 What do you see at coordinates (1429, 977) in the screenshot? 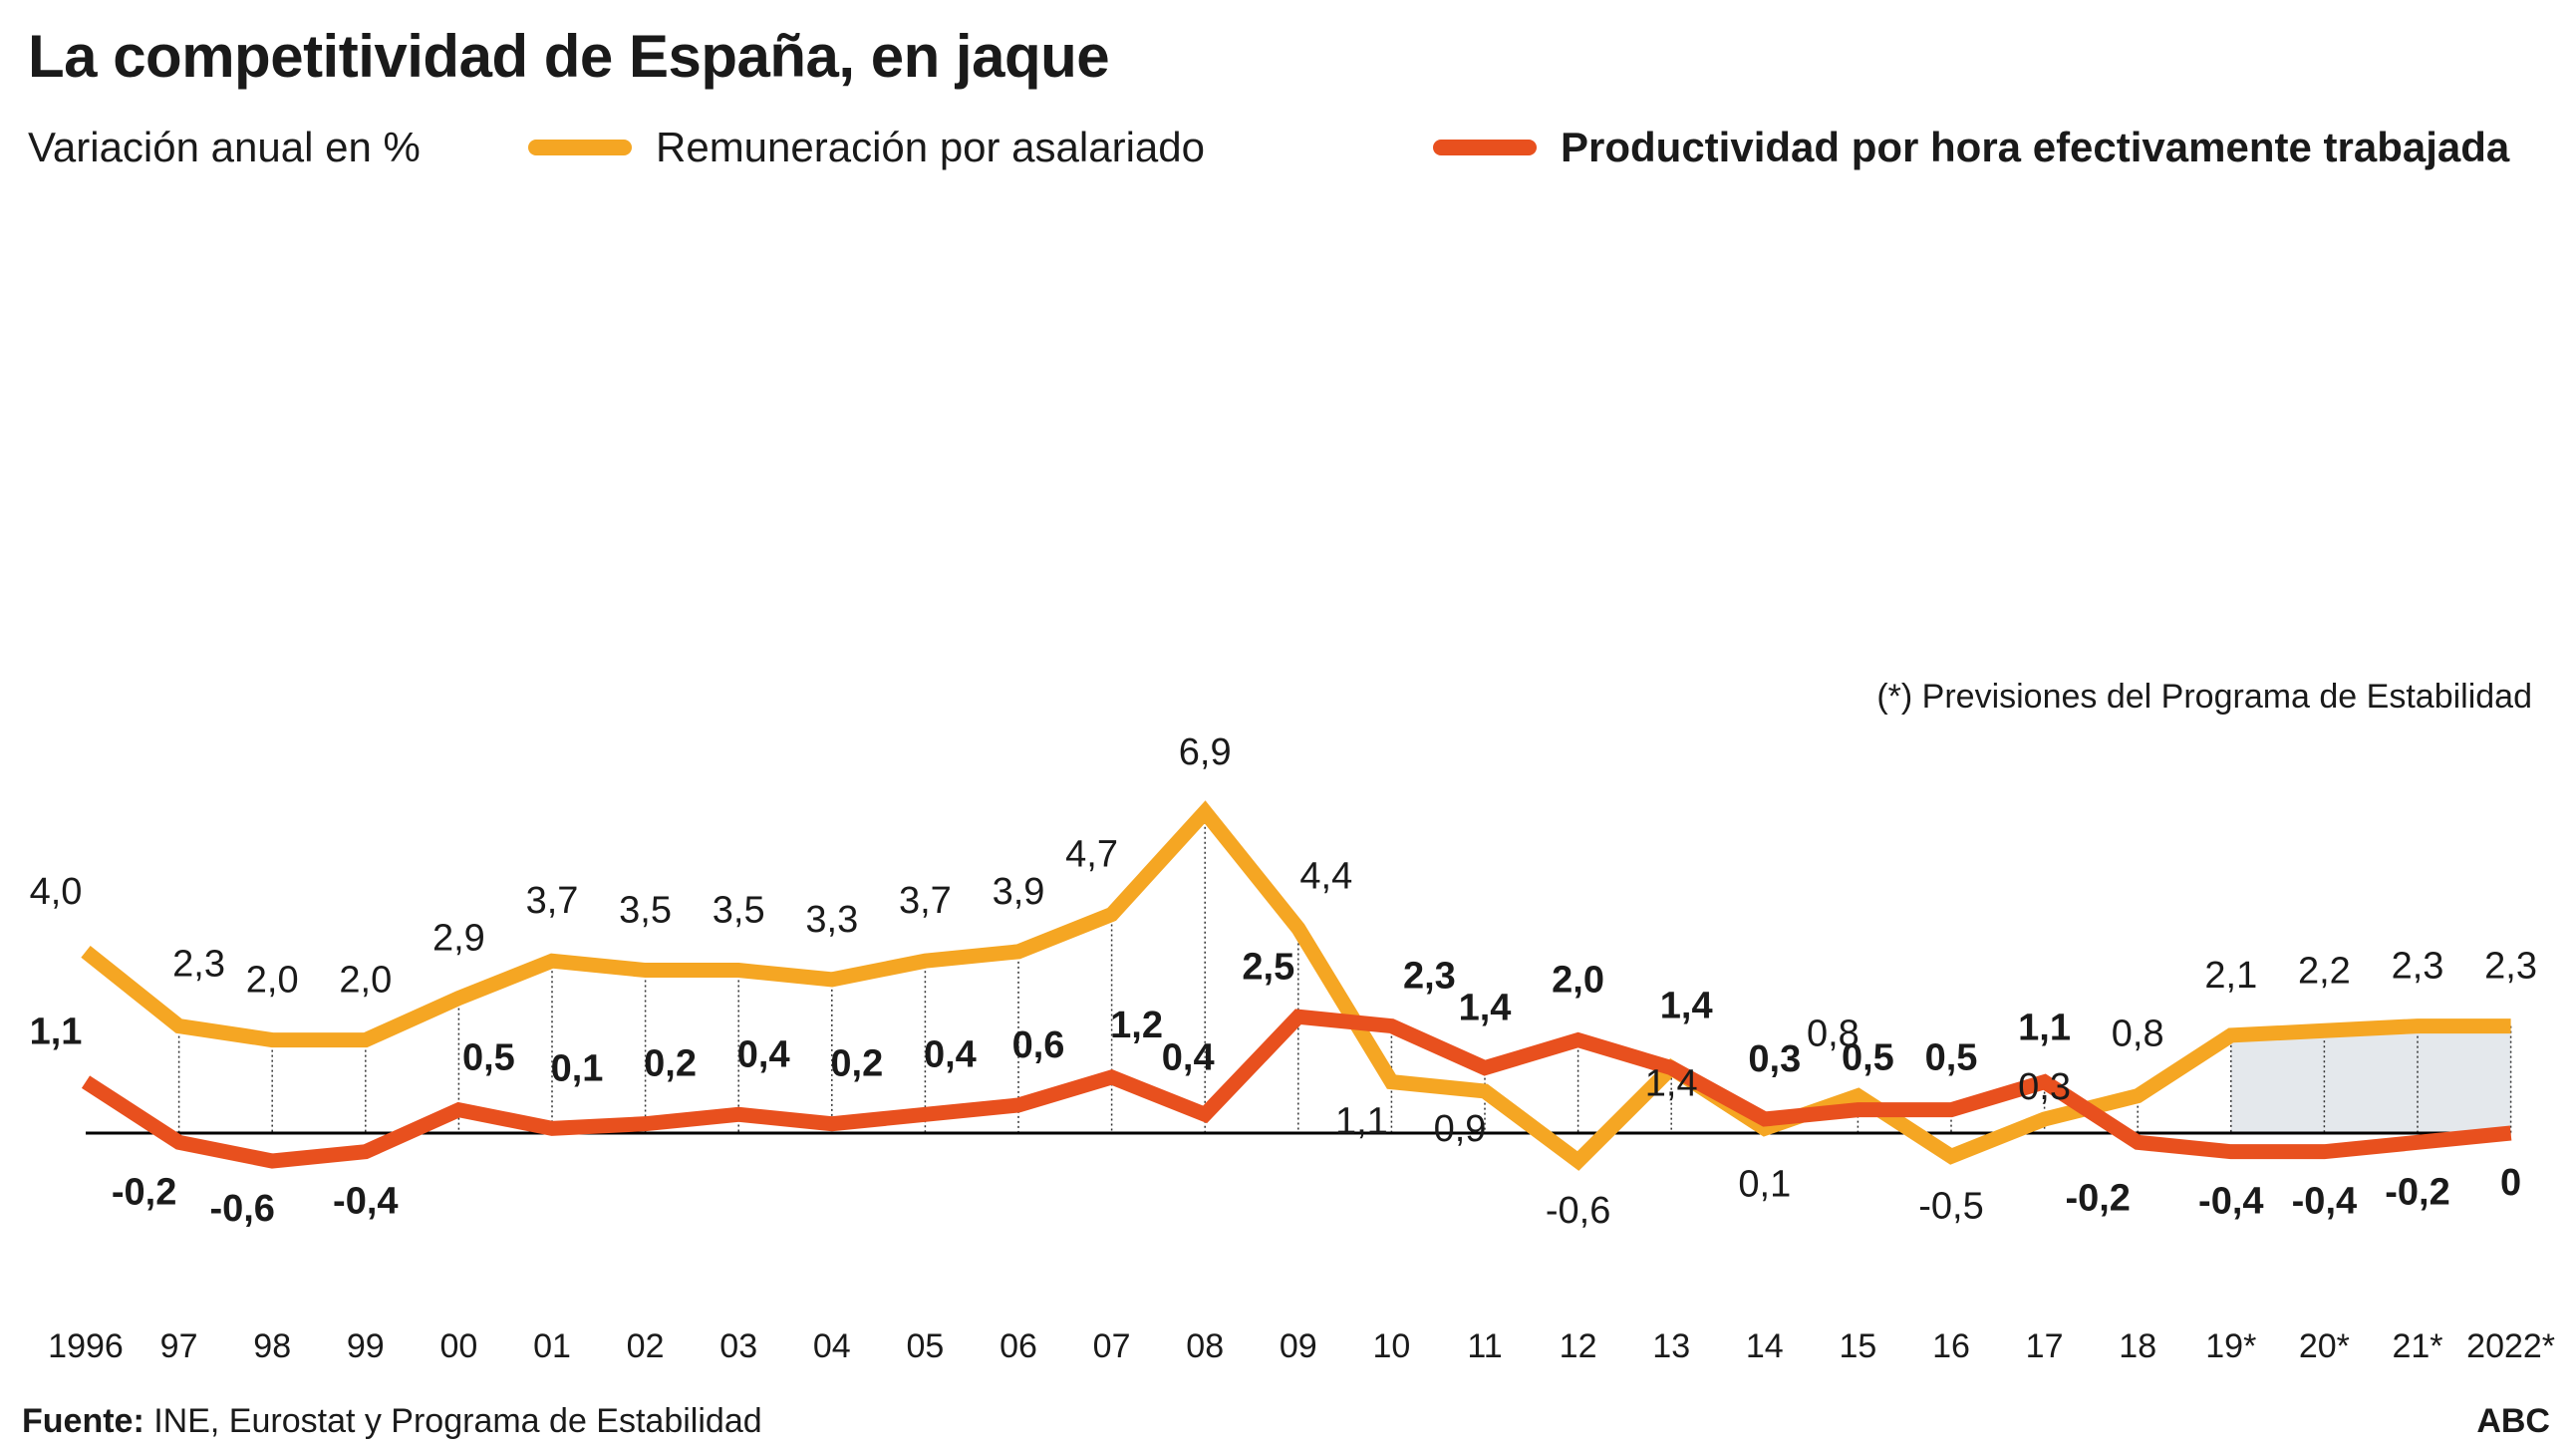
I see `data-label-productividad-14: 2,3` at bounding box center [1429, 977].